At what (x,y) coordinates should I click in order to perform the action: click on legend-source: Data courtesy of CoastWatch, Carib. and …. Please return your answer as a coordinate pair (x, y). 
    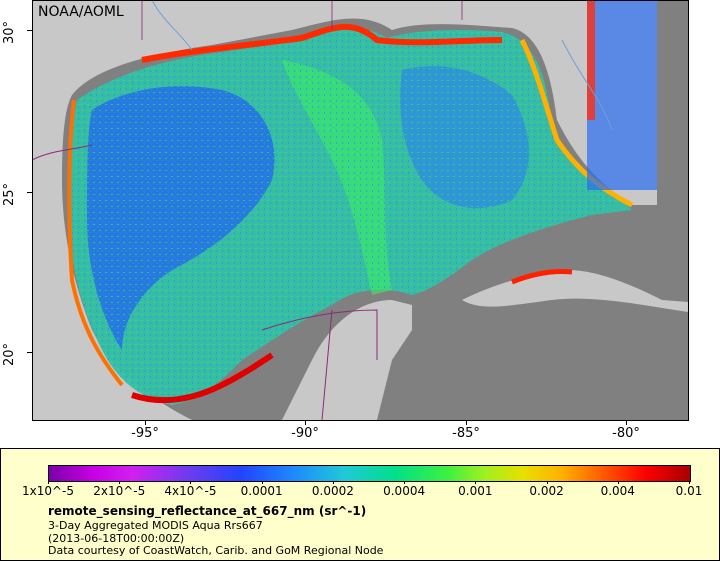
    Looking at the image, I should click on (216, 550).